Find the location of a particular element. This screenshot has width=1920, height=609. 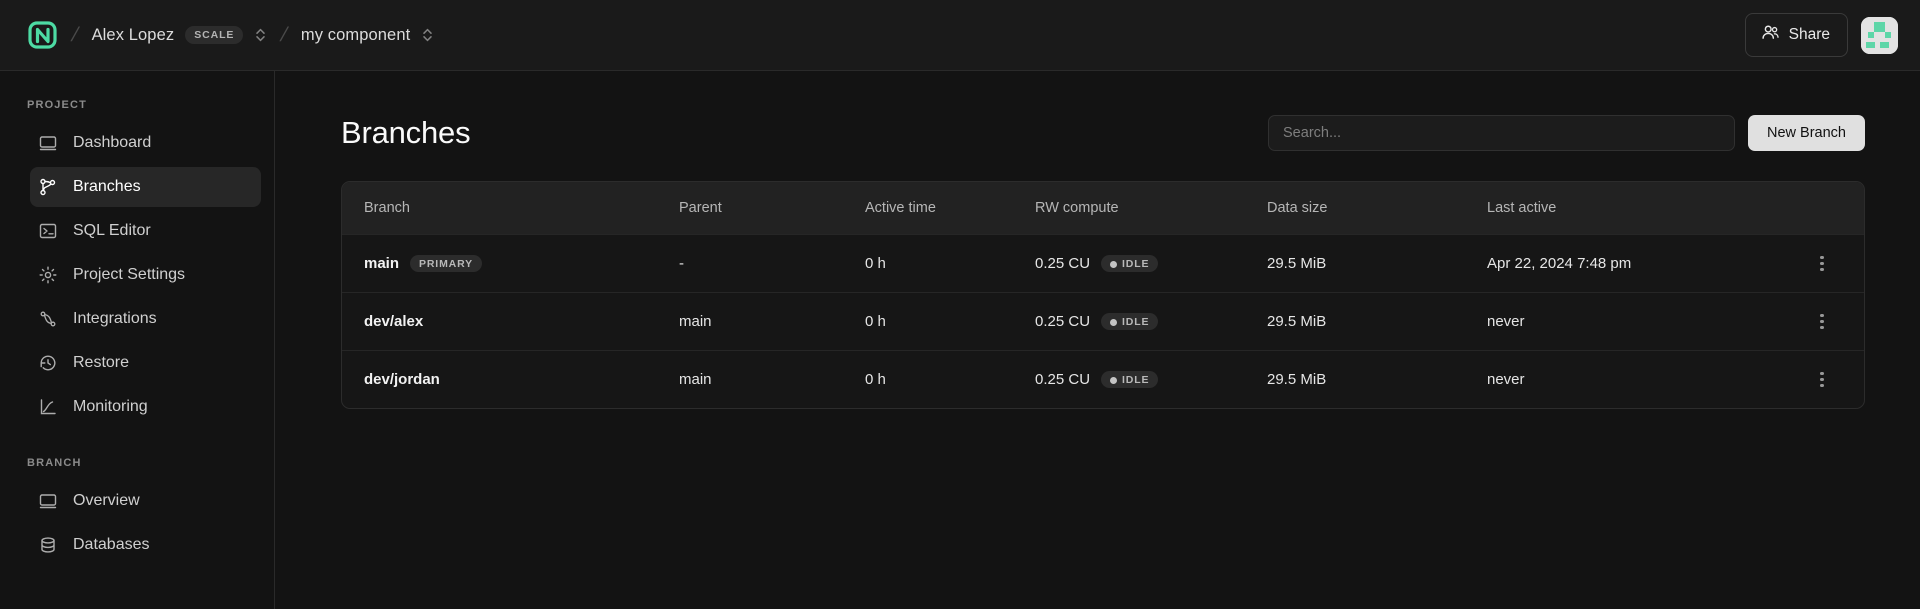

branch-name: main is located at coordinates (382, 263).